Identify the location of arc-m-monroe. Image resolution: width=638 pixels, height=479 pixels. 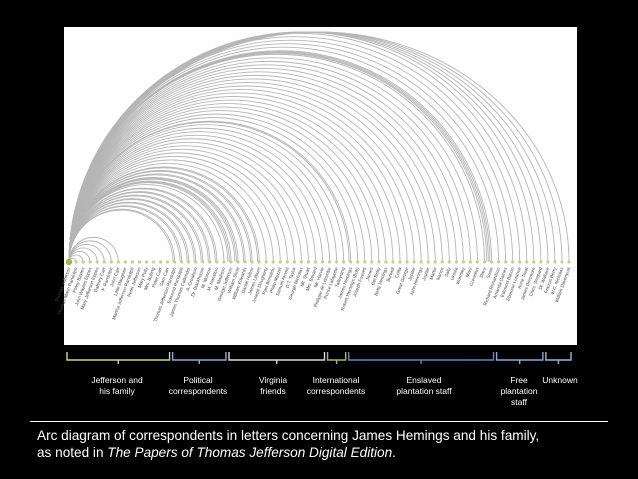
(138, 227).